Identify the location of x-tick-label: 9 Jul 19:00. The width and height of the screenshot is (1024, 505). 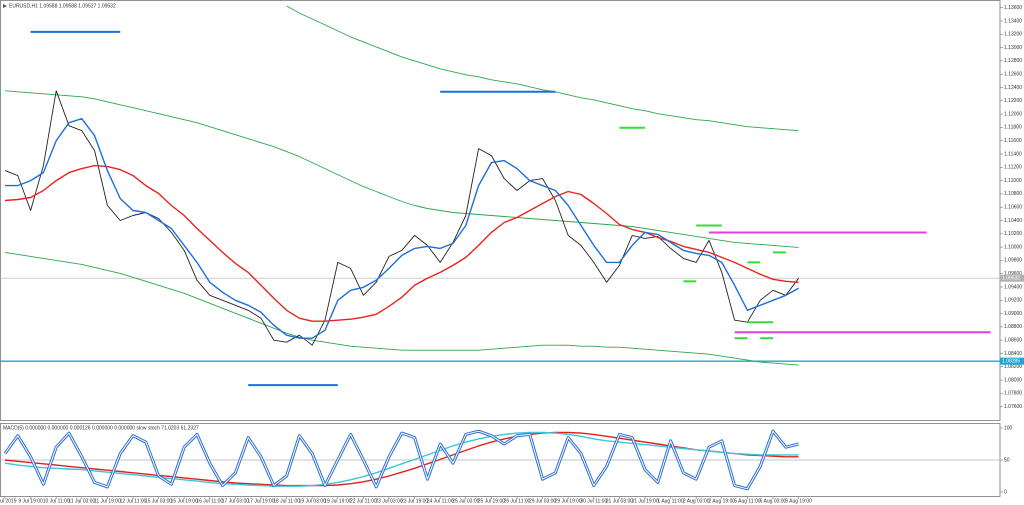
(30, 501).